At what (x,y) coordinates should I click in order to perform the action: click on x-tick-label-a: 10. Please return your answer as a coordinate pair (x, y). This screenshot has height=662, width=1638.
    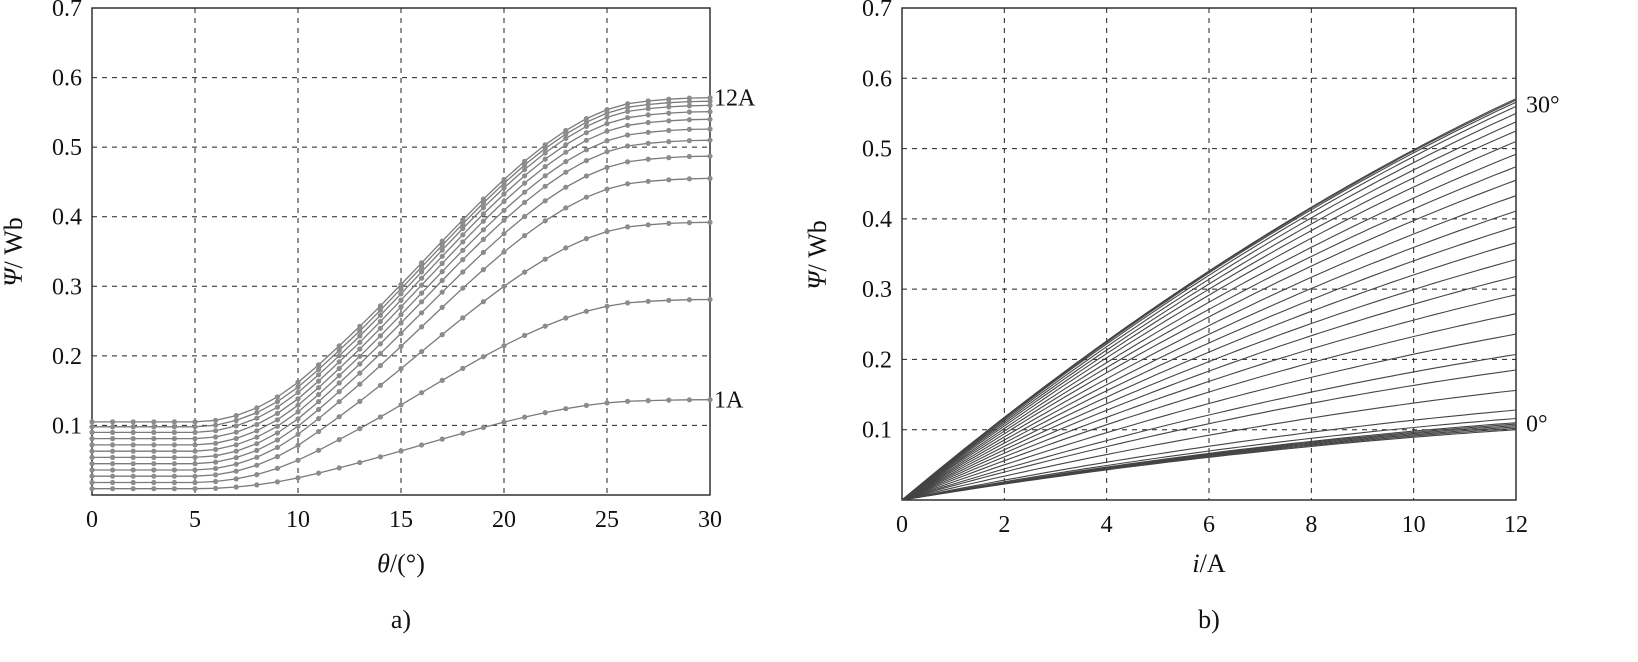
    Looking at the image, I should click on (298, 520).